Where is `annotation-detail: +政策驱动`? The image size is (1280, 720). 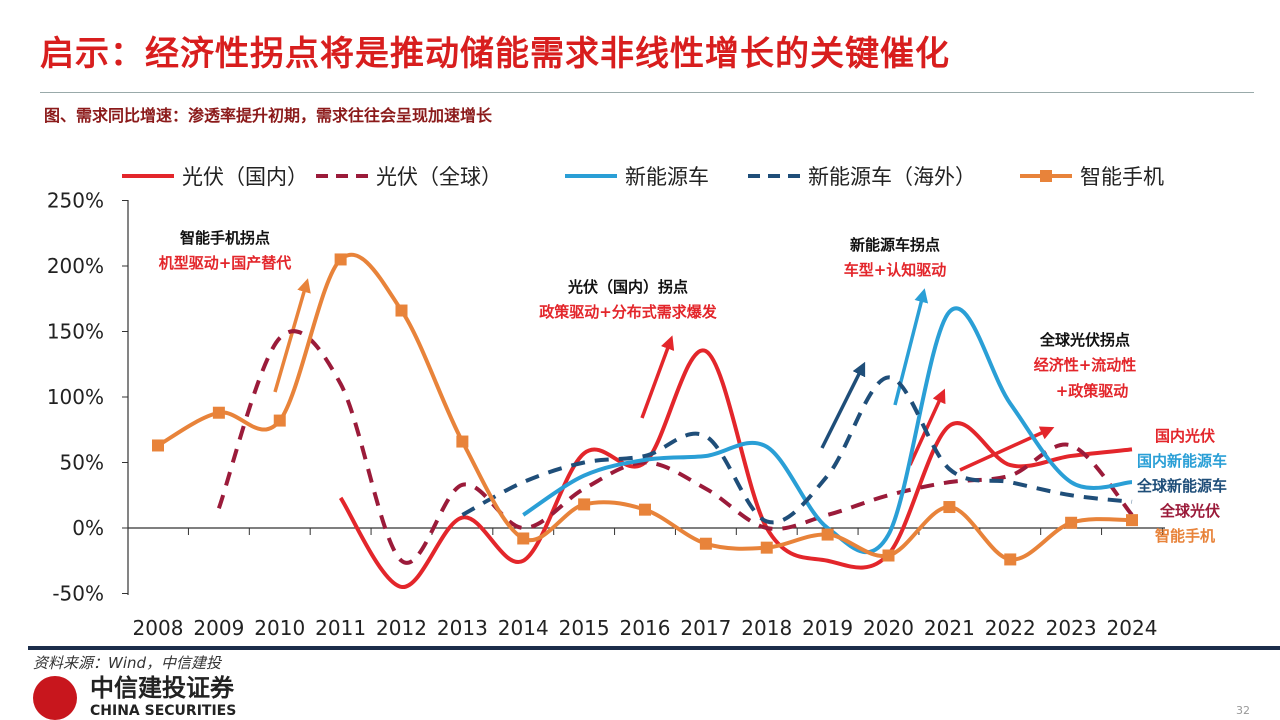
annotation-detail: +政策驱动 is located at coordinates (1092, 391).